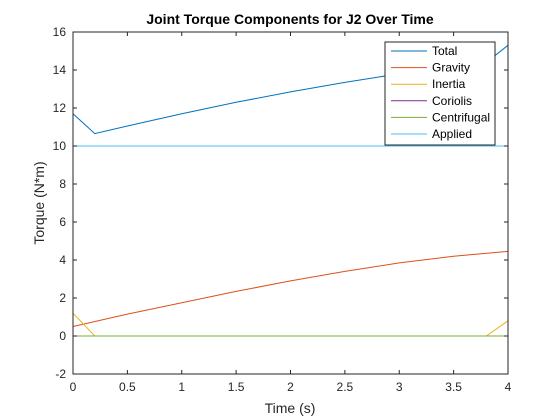 The width and height of the screenshot is (560, 420). Describe the element at coordinates (181, 387) in the screenshot. I see `x-tick-label: 1` at that location.